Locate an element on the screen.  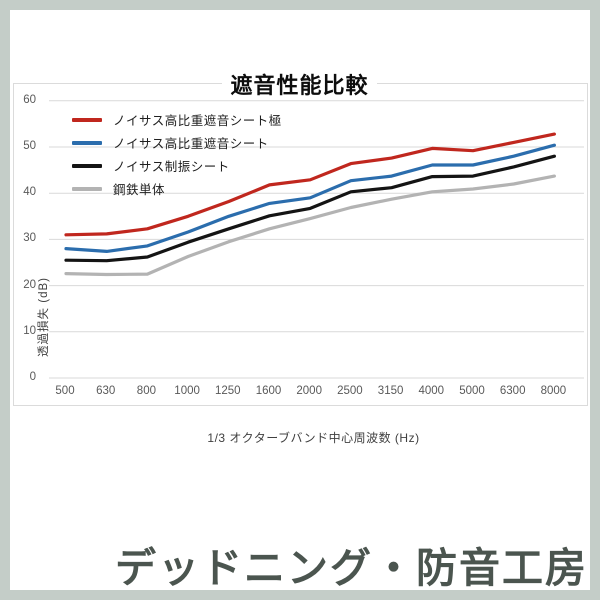
chart-legend: ノイサス高比重遮音シート極 ノイサス高比重遮音シート ノイサス制振シート 鋼鉄単体 is located at coordinates (177, 154).